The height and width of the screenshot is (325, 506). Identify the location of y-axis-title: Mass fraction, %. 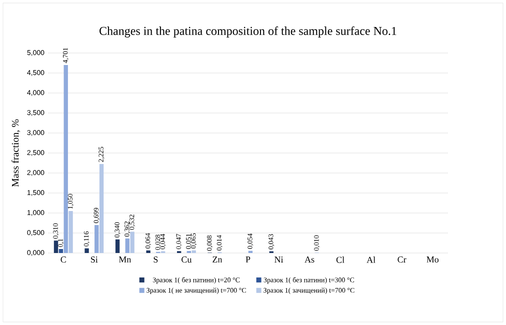
(16, 153).